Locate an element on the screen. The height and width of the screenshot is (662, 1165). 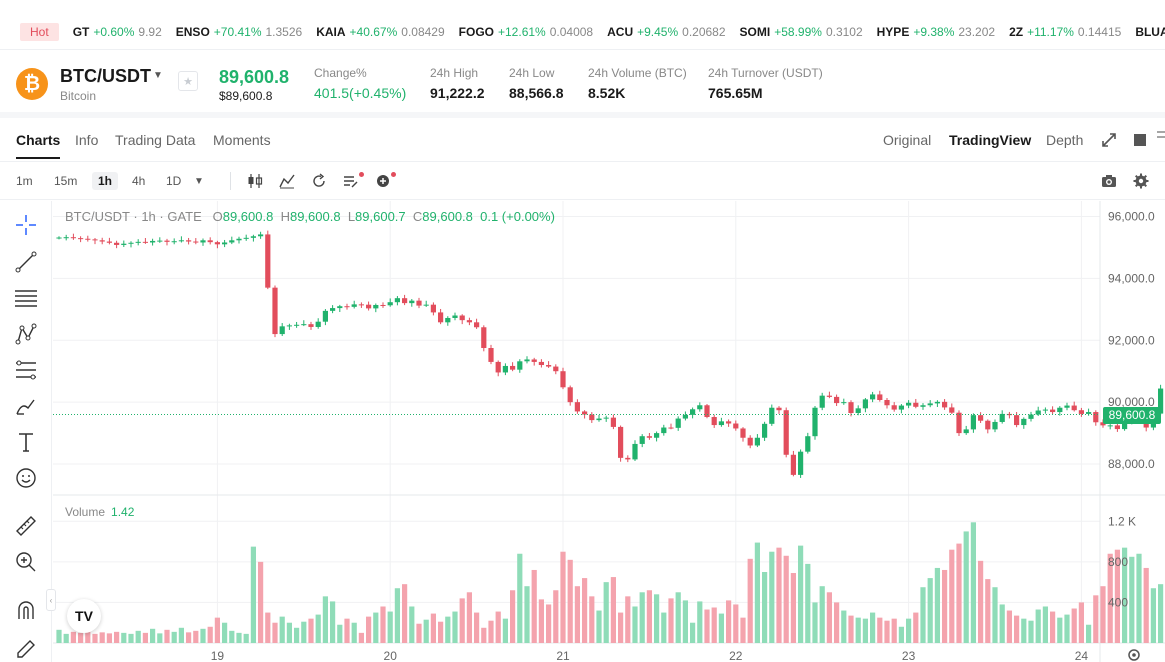
volume-value: 1.42 is located at coordinates (123, 512).